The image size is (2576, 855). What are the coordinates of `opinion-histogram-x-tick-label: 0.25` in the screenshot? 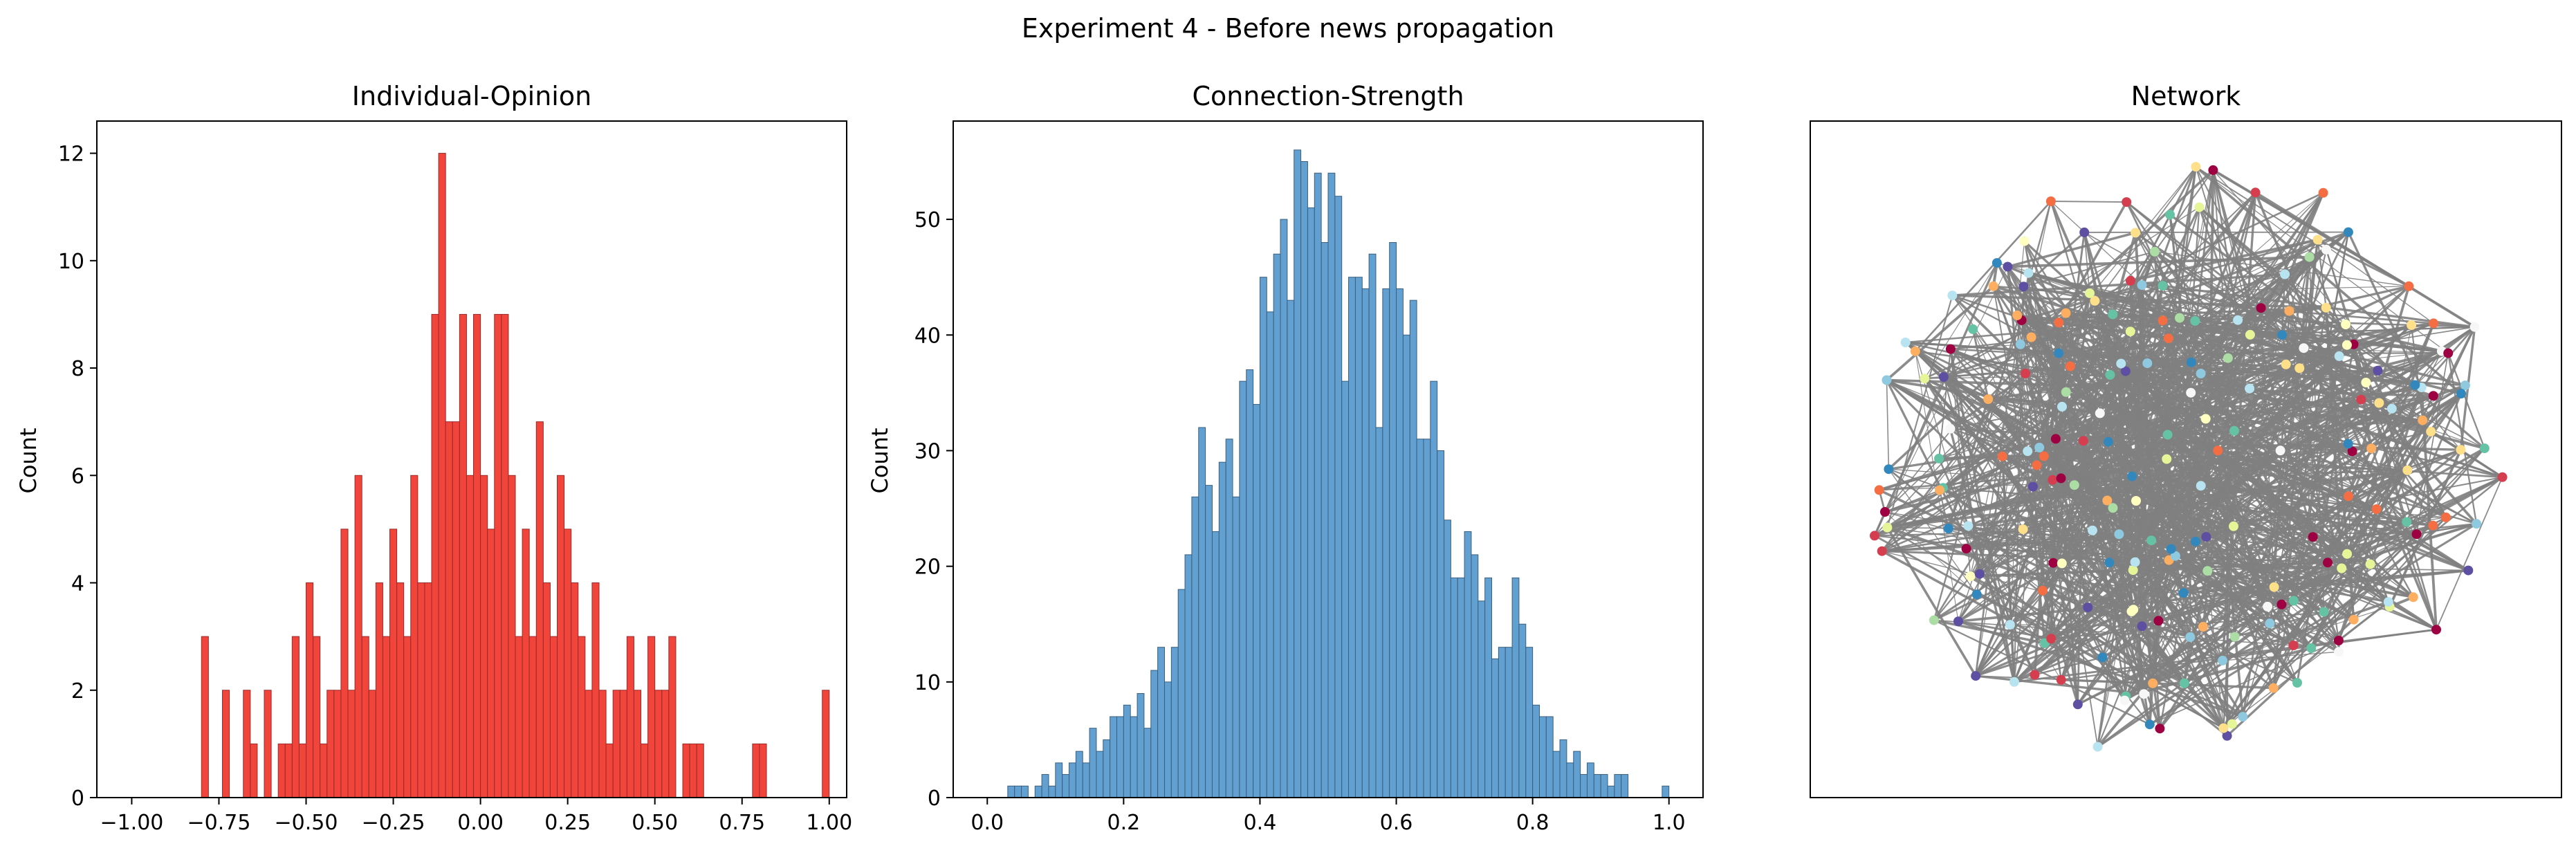 It's located at (567, 823).